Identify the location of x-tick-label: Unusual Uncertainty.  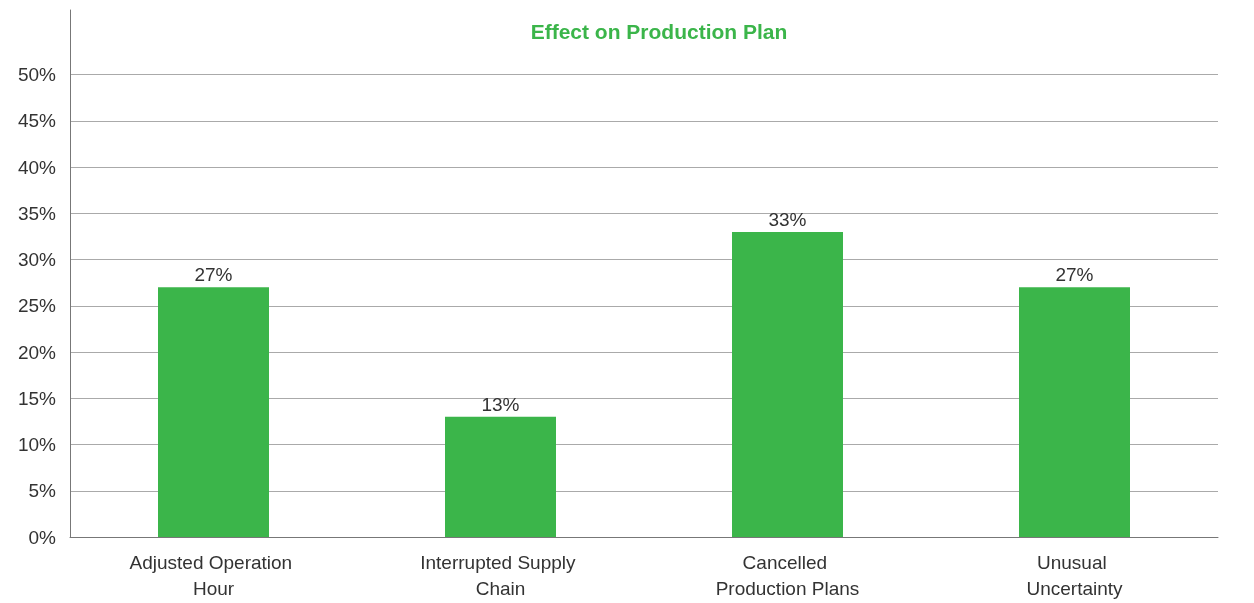
(1075, 575).